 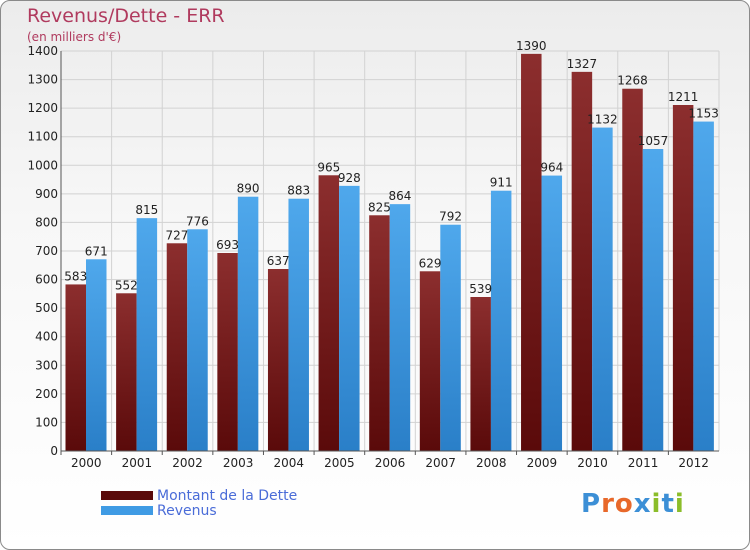 I want to click on data-label-revenus: 792, so click(x=450, y=217).